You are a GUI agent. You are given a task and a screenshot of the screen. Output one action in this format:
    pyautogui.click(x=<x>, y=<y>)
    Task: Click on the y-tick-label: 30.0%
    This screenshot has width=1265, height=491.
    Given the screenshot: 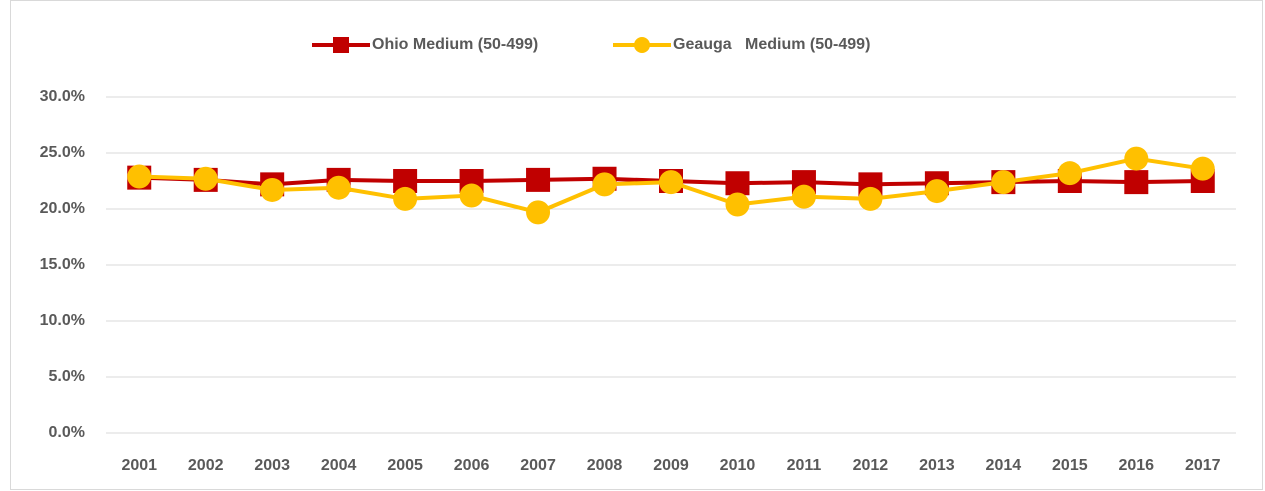 What is the action you would take?
    pyautogui.click(x=62, y=96)
    